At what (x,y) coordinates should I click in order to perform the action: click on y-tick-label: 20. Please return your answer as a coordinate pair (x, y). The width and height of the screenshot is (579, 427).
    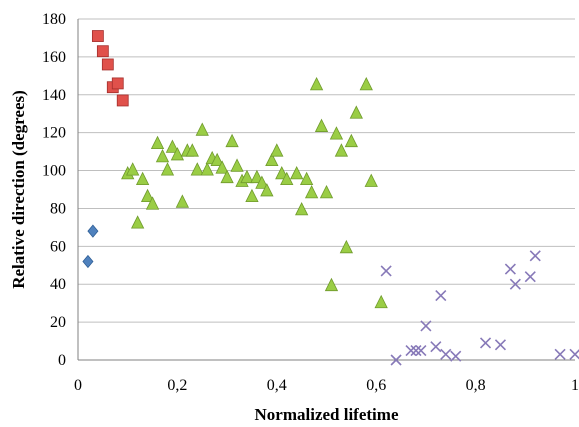
    Looking at the image, I should click on (58, 322).